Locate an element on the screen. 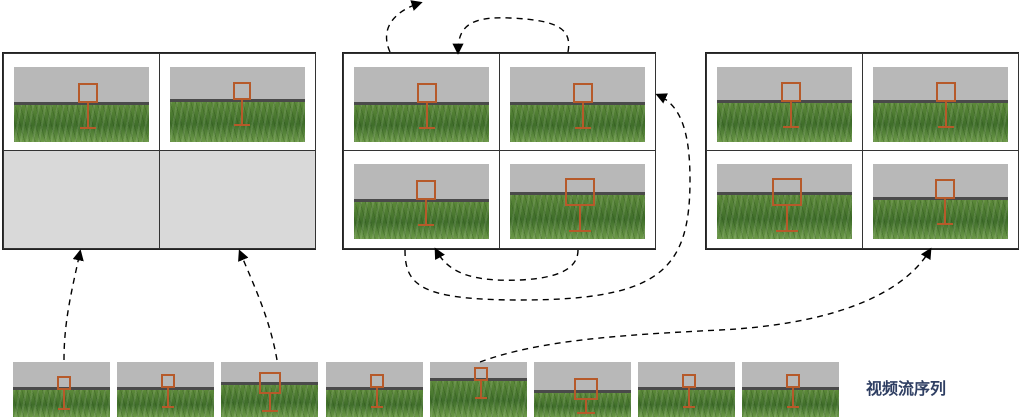  panel-right is located at coordinates (862, 151).